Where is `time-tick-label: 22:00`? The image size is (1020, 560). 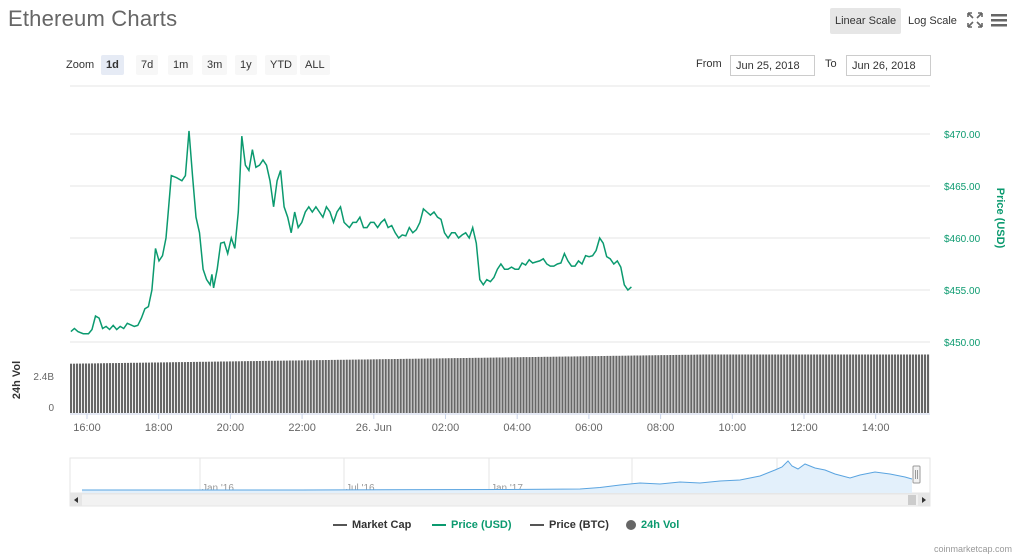 time-tick-label: 22:00 is located at coordinates (302, 428).